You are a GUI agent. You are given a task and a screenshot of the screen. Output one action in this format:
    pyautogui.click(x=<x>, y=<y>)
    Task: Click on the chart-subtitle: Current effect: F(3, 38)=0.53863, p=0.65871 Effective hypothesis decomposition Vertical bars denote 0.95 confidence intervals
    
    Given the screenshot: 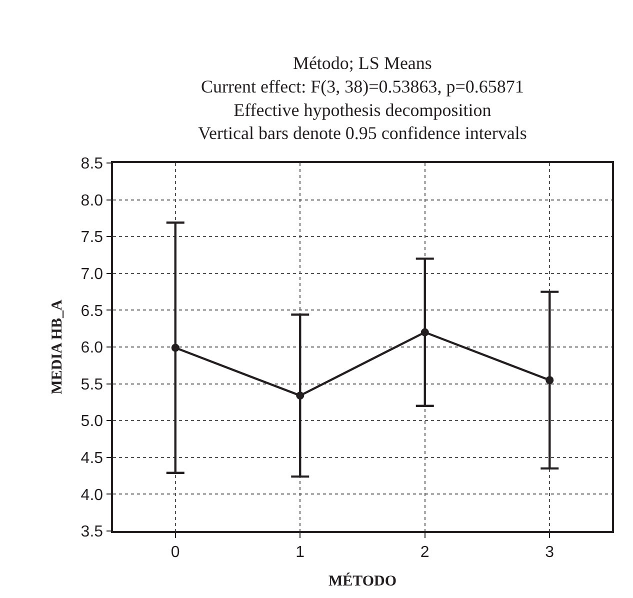 What is the action you would take?
    pyautogui.click(x=362, y=110)
    